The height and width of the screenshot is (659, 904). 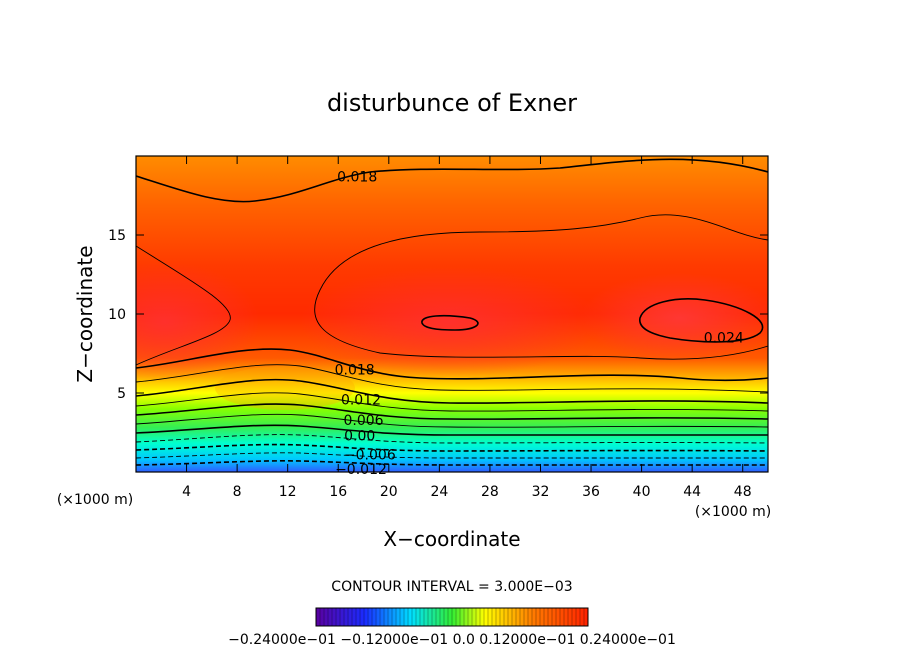 I want to click on contour-line-0.000, so click(x=452, y=430).